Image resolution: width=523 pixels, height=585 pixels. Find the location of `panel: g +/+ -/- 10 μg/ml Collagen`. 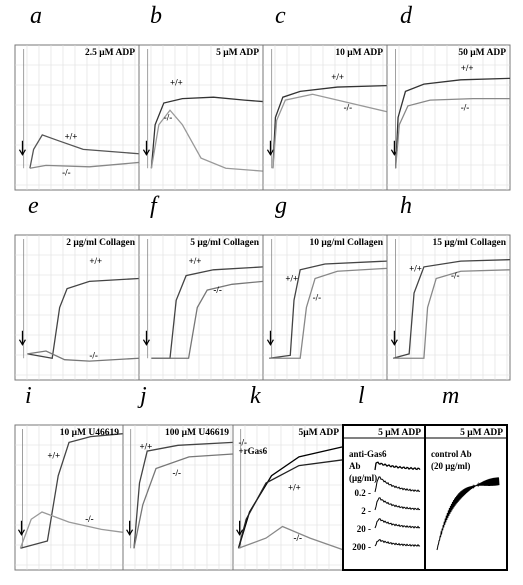

panel: g +/+ -/- 10 μg/ml Collagen is located at coordinates (325, 287).